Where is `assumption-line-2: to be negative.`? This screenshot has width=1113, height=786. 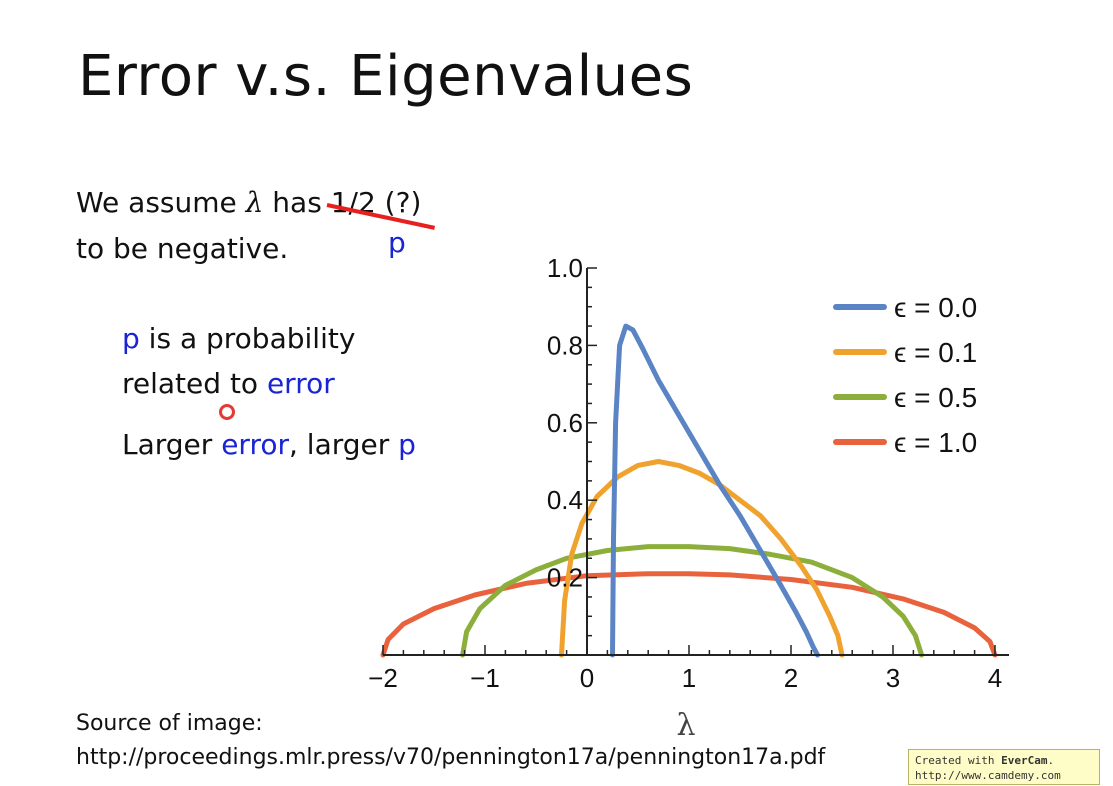
assumption-line-2: to be negative. is located at coordinates (182, 248).